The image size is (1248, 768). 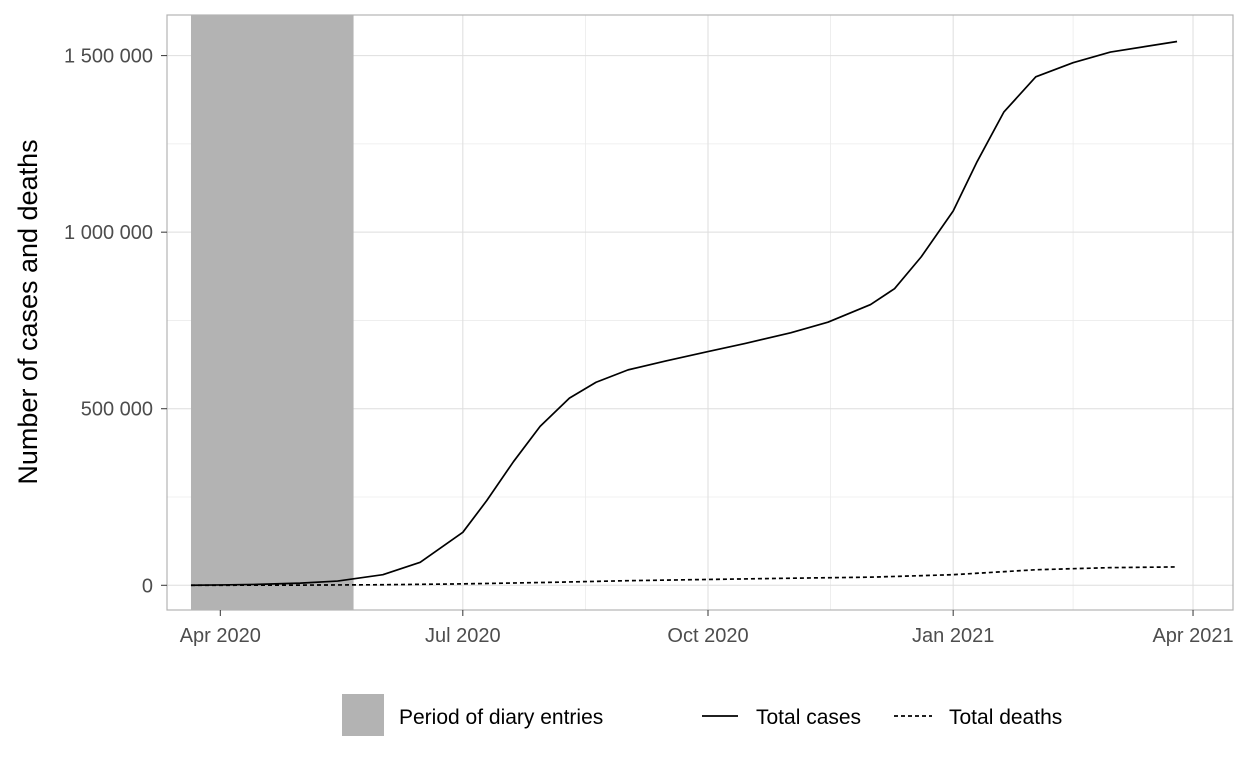 I want to click on x-tick-label: Apr 2021, so click(x=1192, y=636).